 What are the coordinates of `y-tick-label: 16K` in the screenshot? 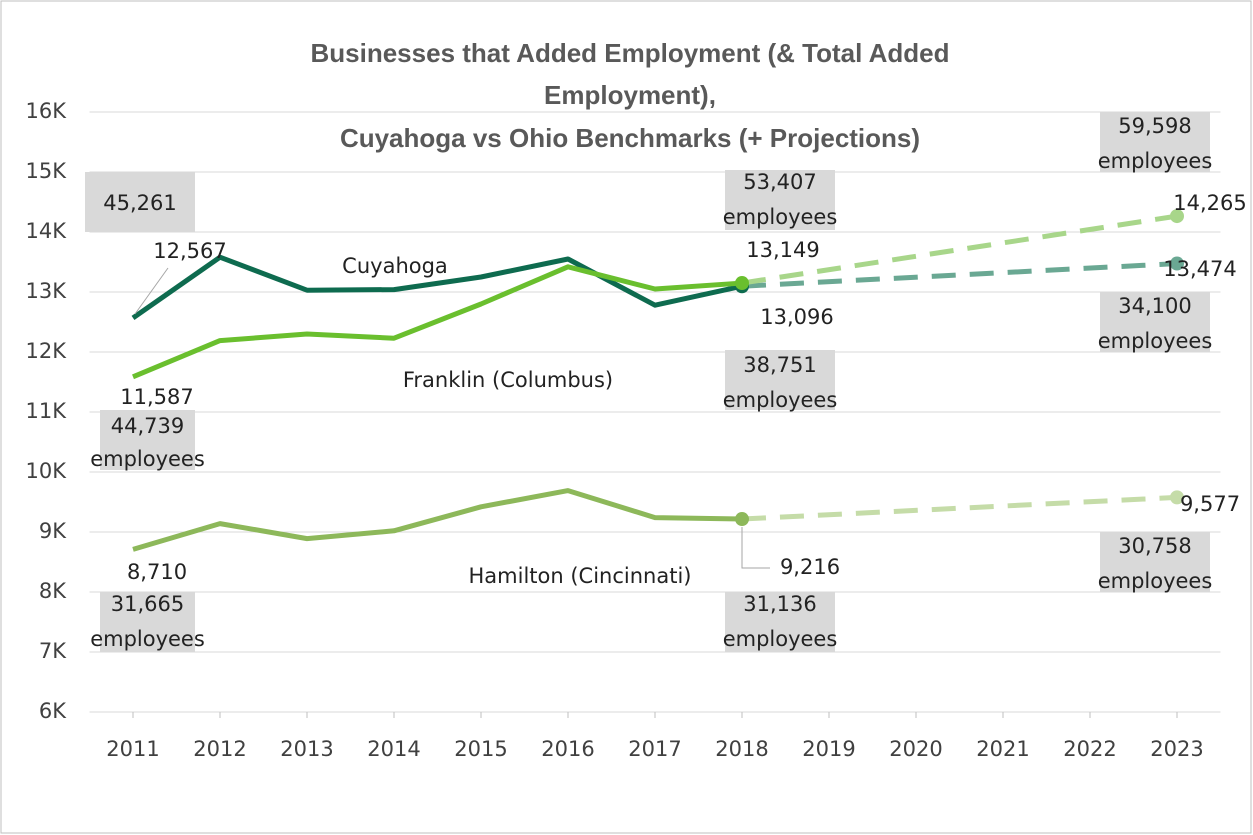 It's located at (47, 111).